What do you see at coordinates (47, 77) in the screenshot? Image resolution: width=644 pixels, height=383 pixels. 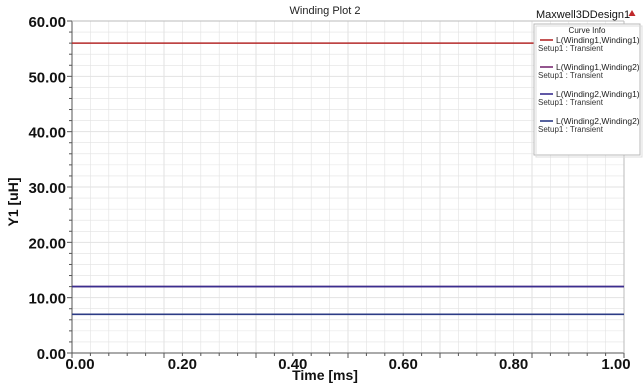 I see `y-tick-label: 50.00` at bounding box center [47, 77].